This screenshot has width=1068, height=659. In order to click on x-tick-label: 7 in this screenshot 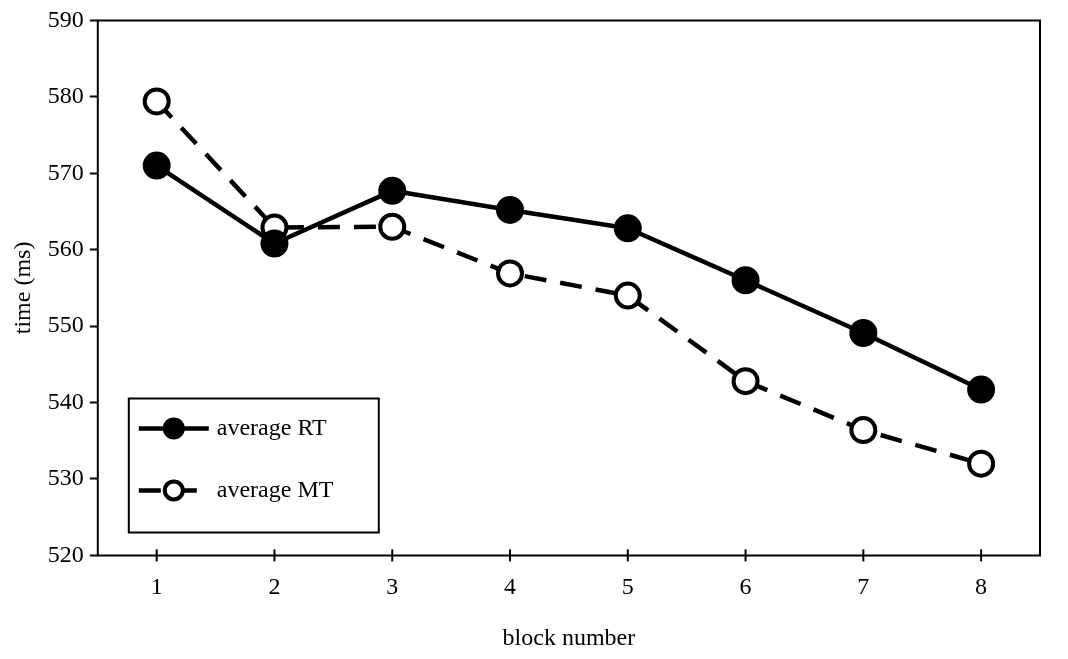, I will do `click(863, 586)`.